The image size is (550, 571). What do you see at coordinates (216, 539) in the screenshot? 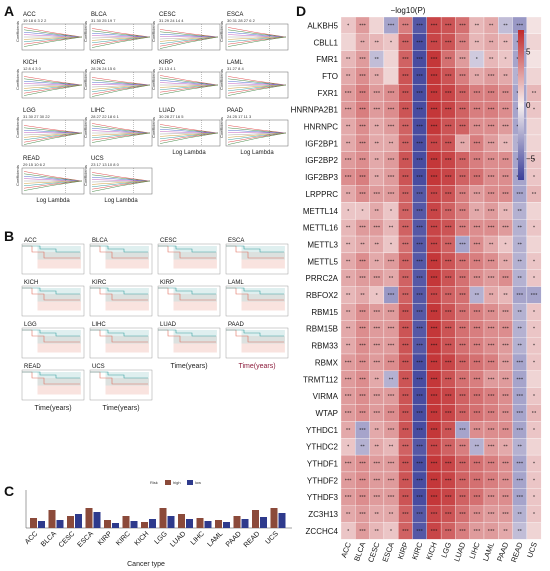
I see `box-x-tick: LAML` at bounding box center [216, 539].